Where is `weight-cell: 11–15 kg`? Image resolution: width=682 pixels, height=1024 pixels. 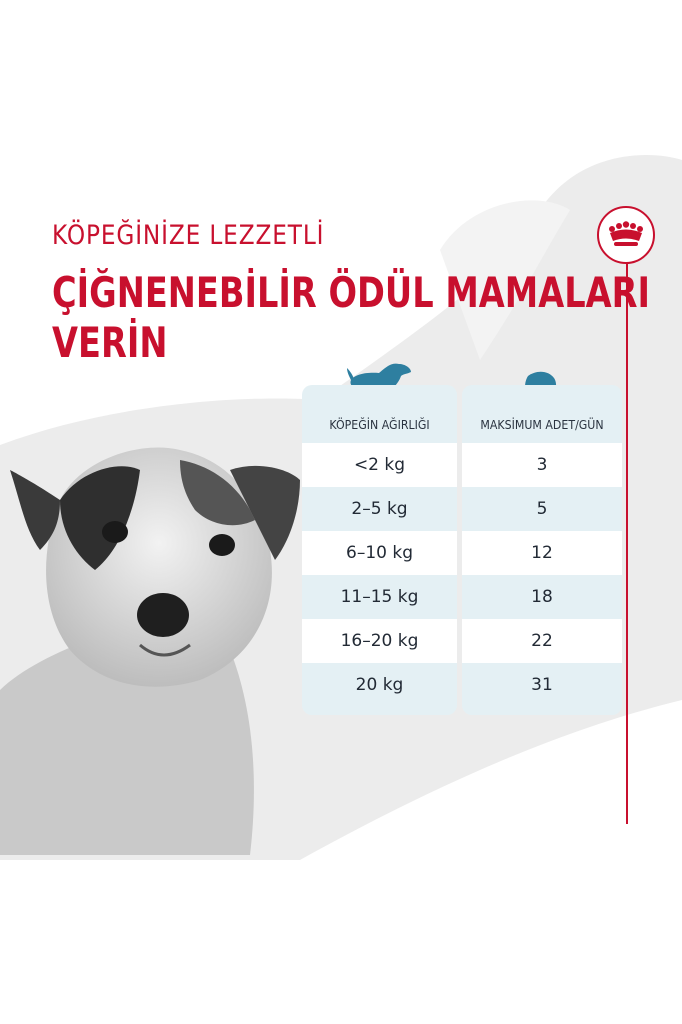
weight-cell: 11–15 kg is located at coordinates (379, 597).